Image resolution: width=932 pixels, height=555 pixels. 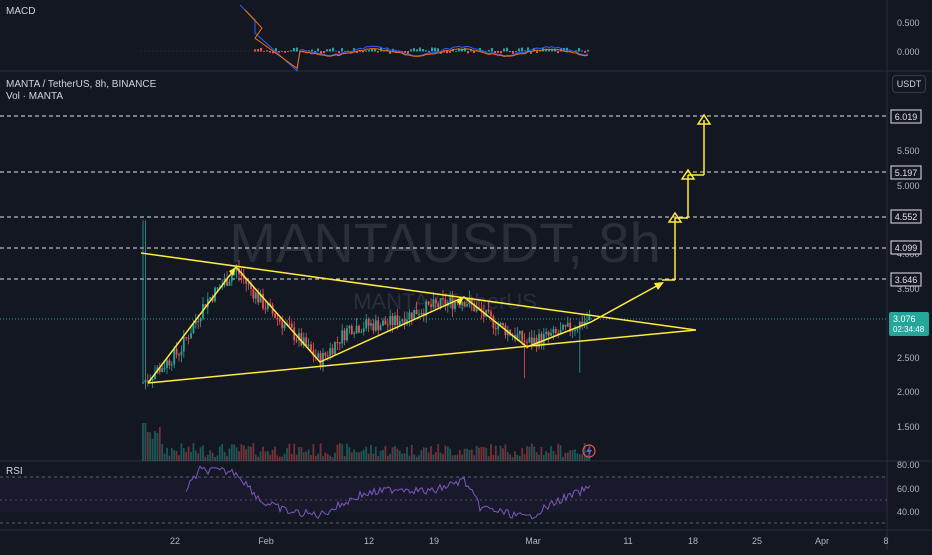 What do you see at coordinates (909, 84) in the screenshot?
I see `currency-button: USDT` at bounding box center [909, 84].